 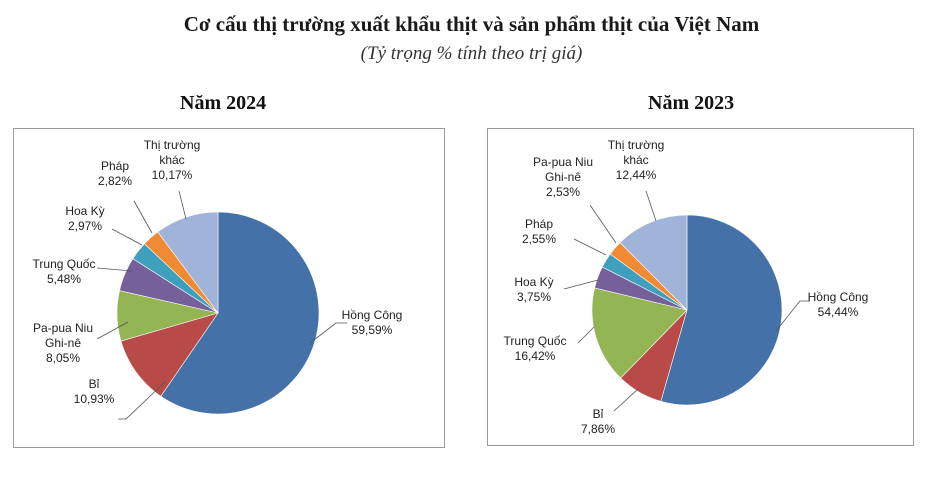 I want to click on slice-label-bi: Bỉ 7,86%, so click(x=598, y=421).